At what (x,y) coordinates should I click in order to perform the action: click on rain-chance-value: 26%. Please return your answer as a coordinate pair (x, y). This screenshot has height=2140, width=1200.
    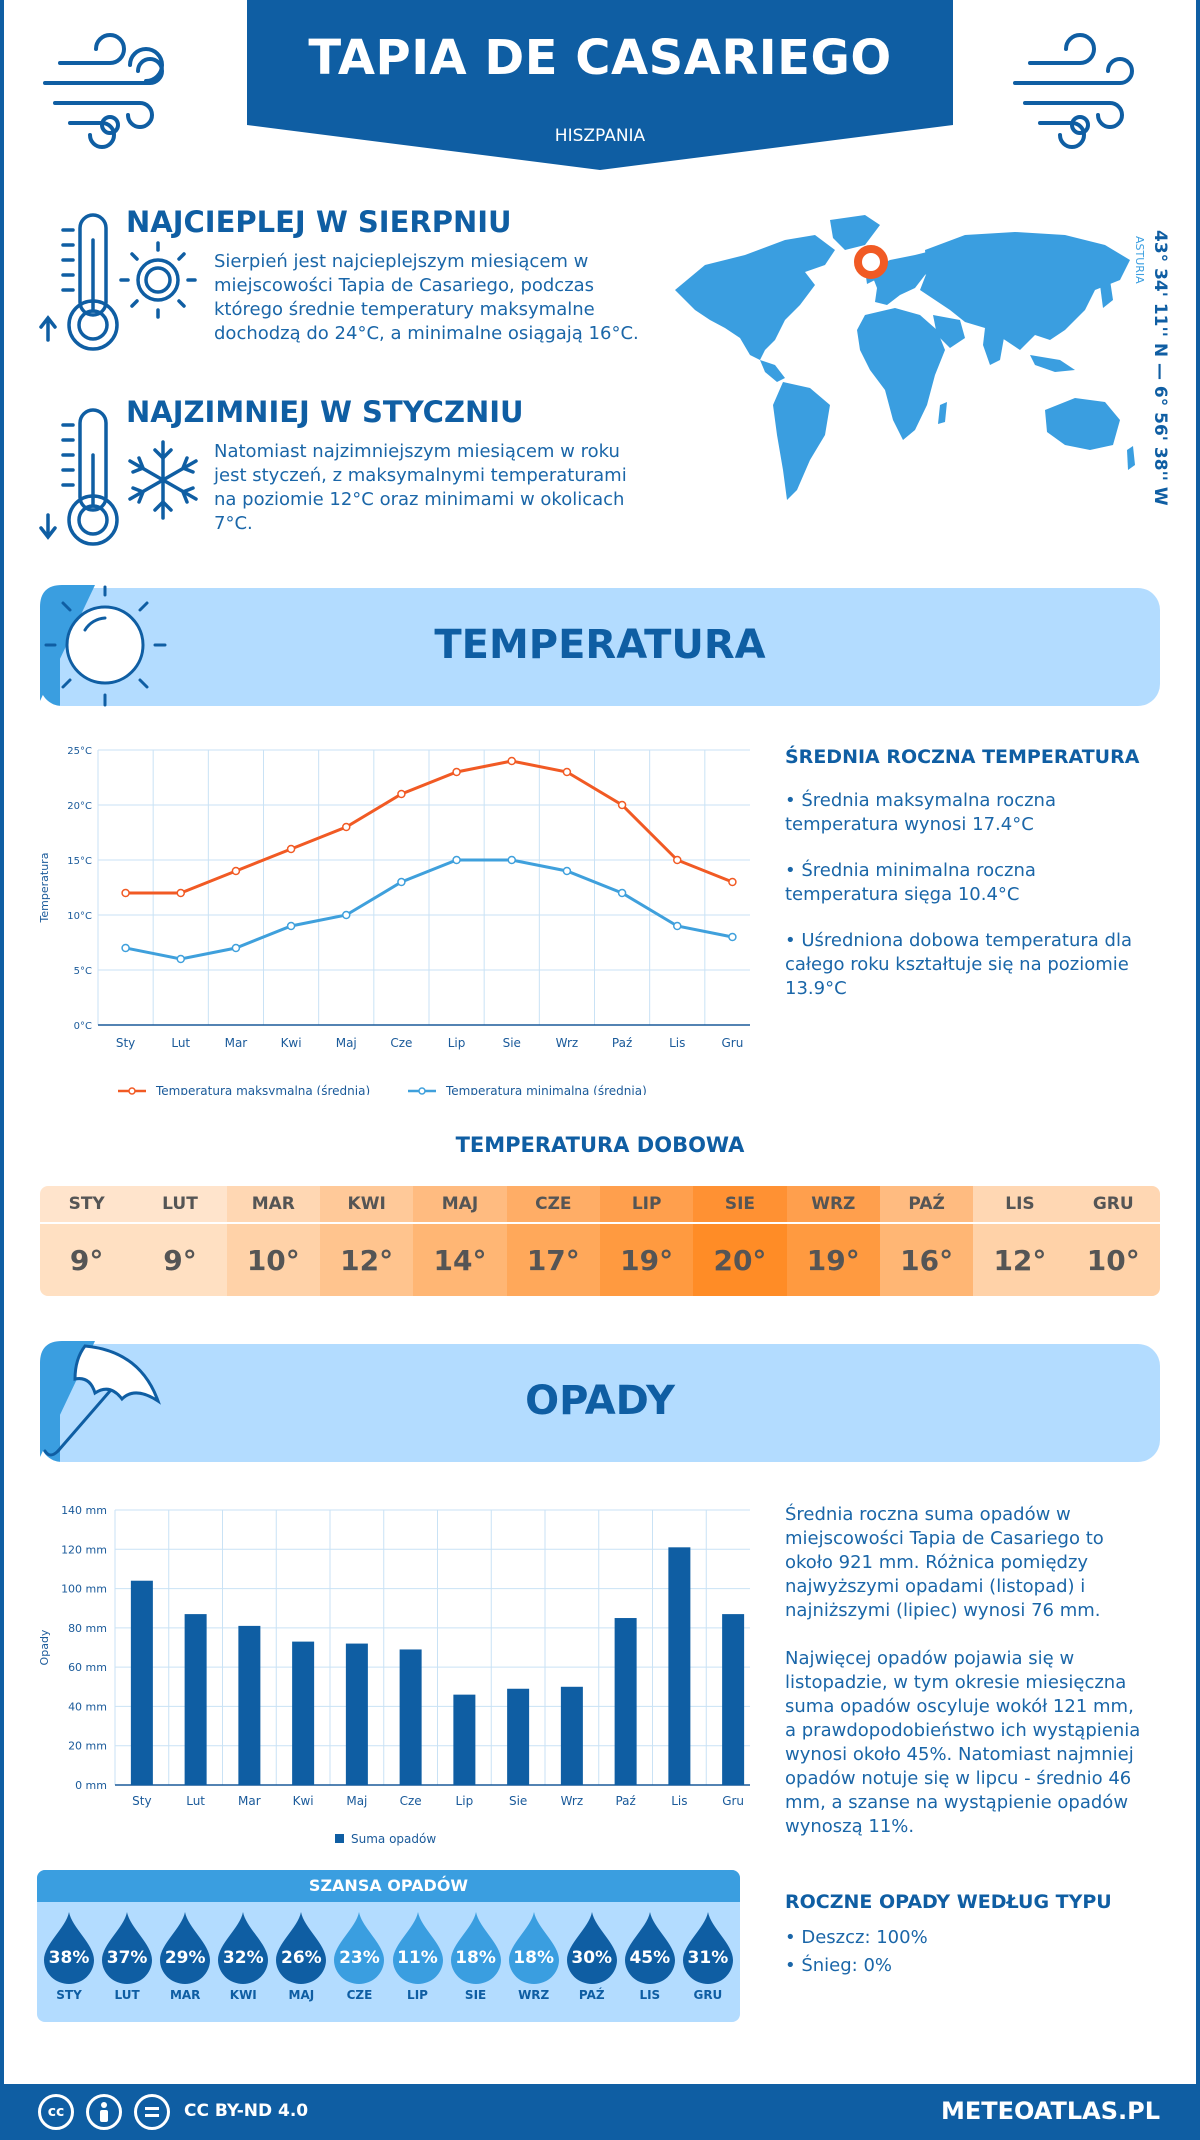
    Looking at the image, I should click on (301, 1958).